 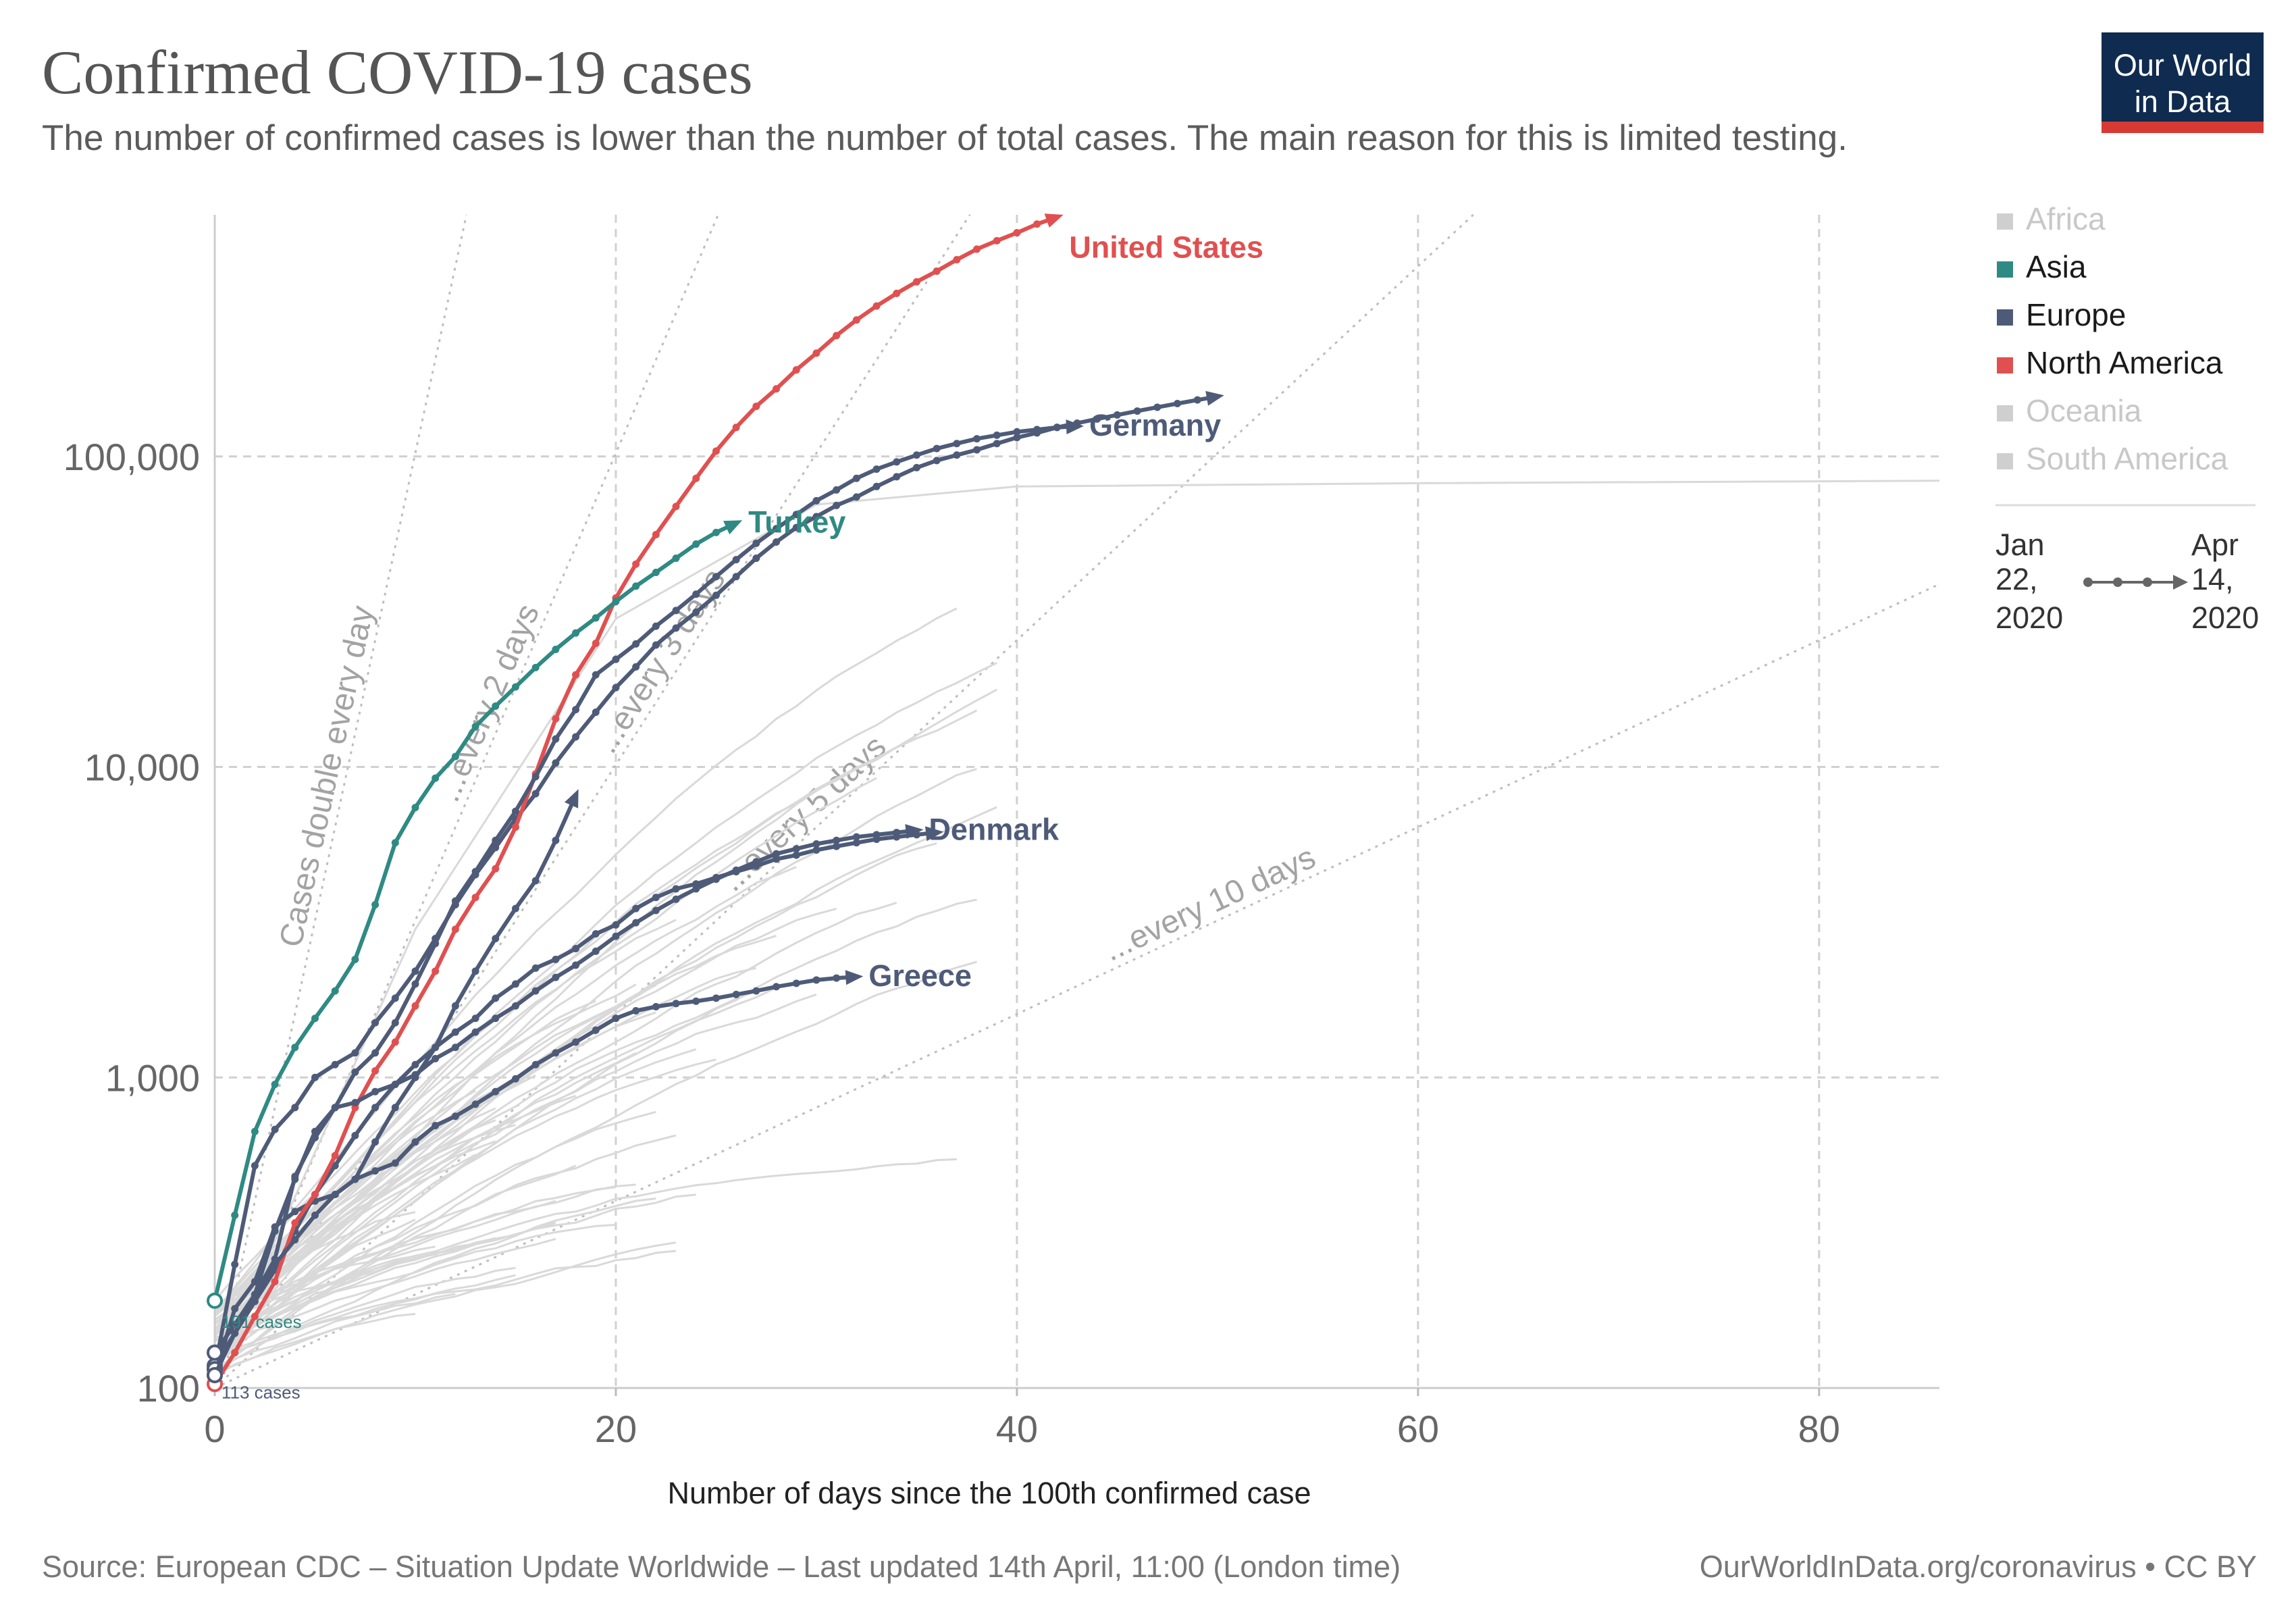 What do you see at coordinates (2212, 579) in the screenshot?
I see `time-end-line-2: 14,` at bounding box center [2212, 579].